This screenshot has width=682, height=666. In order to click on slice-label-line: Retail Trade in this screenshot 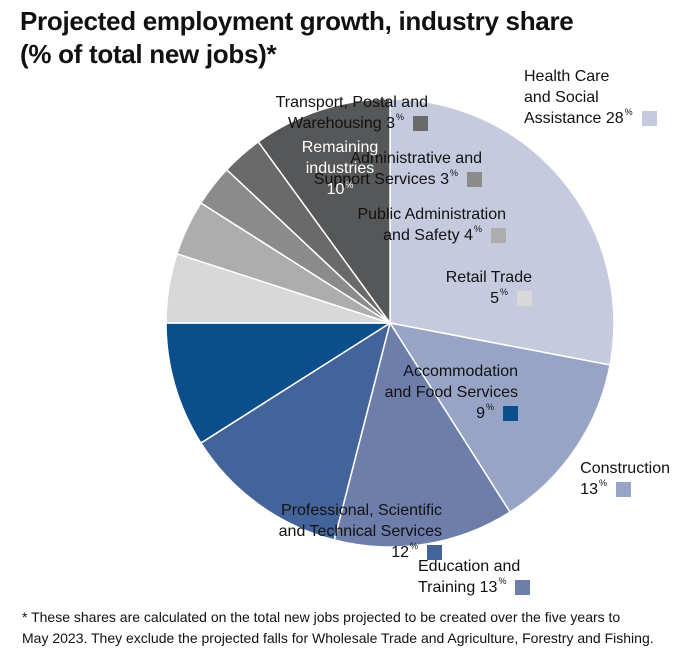, I will do `click(488, 277)`.